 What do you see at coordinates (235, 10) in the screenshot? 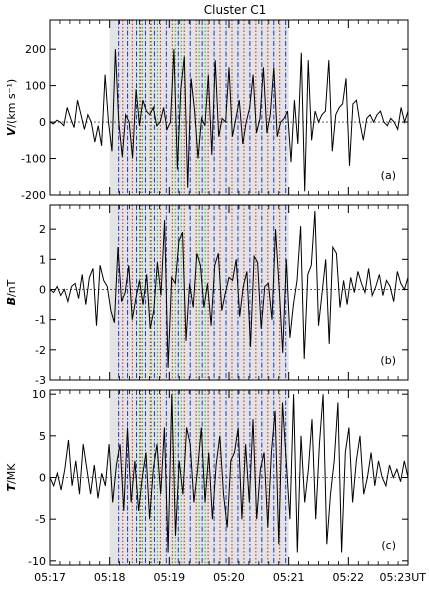
I see `chart-title: Cluster C1` at bounding box center [235, 10].